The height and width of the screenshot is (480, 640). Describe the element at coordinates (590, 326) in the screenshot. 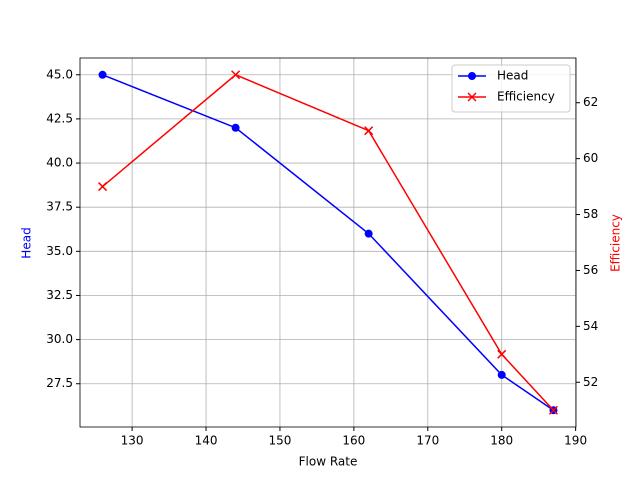

I see `y2-tick-label: 54` at that location.